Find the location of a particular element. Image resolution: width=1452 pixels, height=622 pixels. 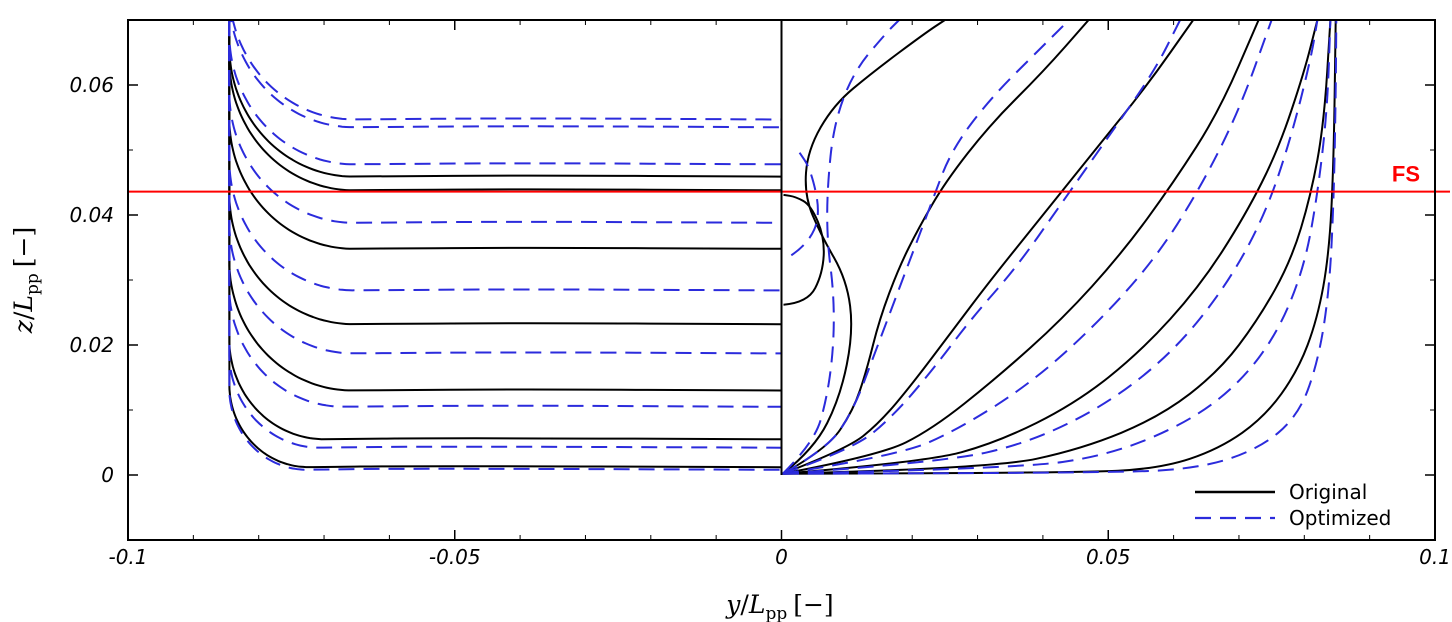

legend: Original Optimized is located at coordinates (1293, 505).